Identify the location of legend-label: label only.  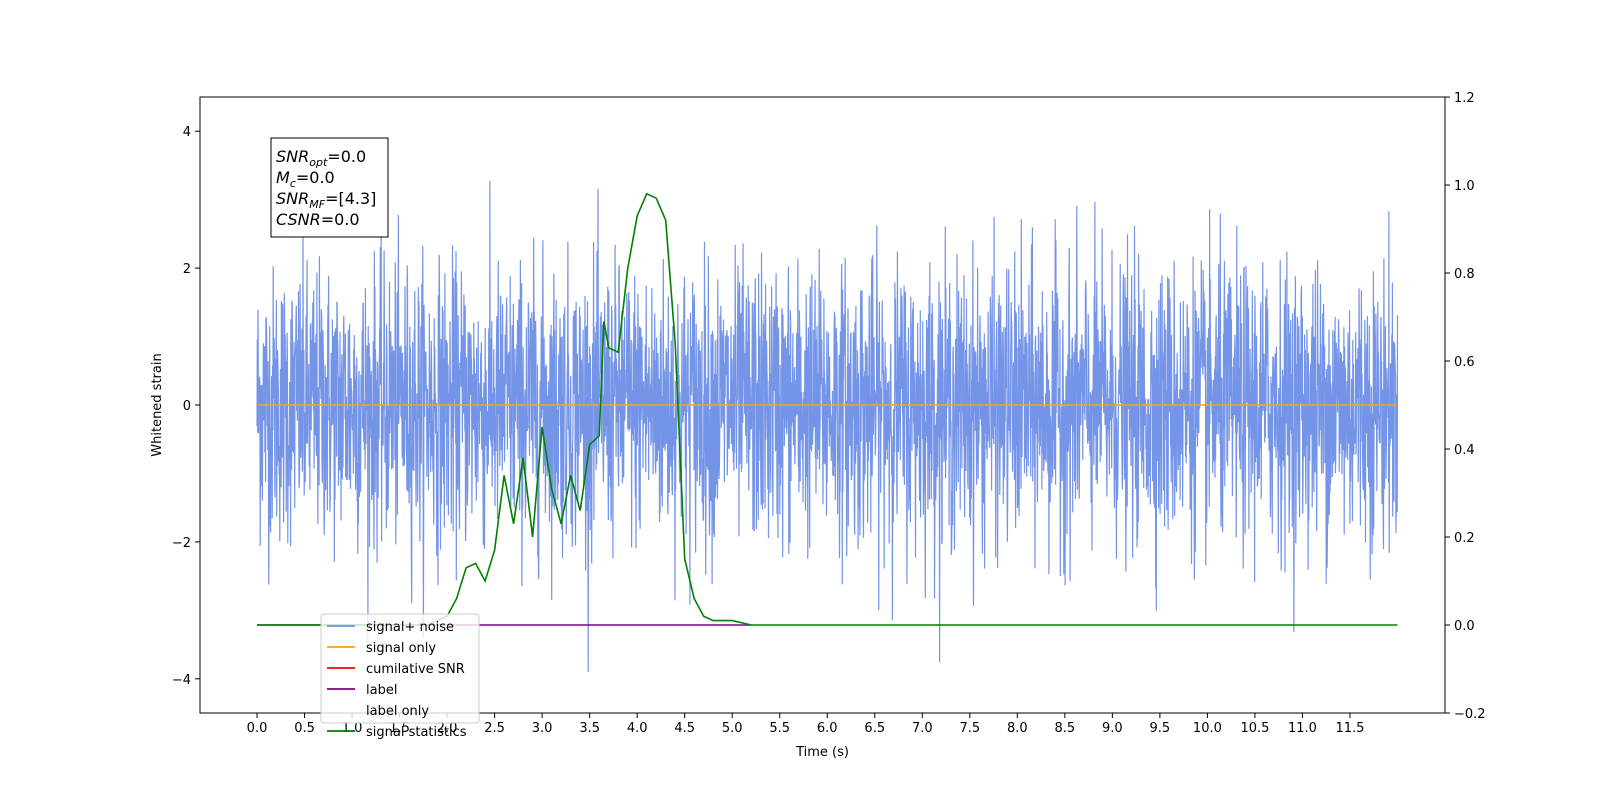
(397, 711).